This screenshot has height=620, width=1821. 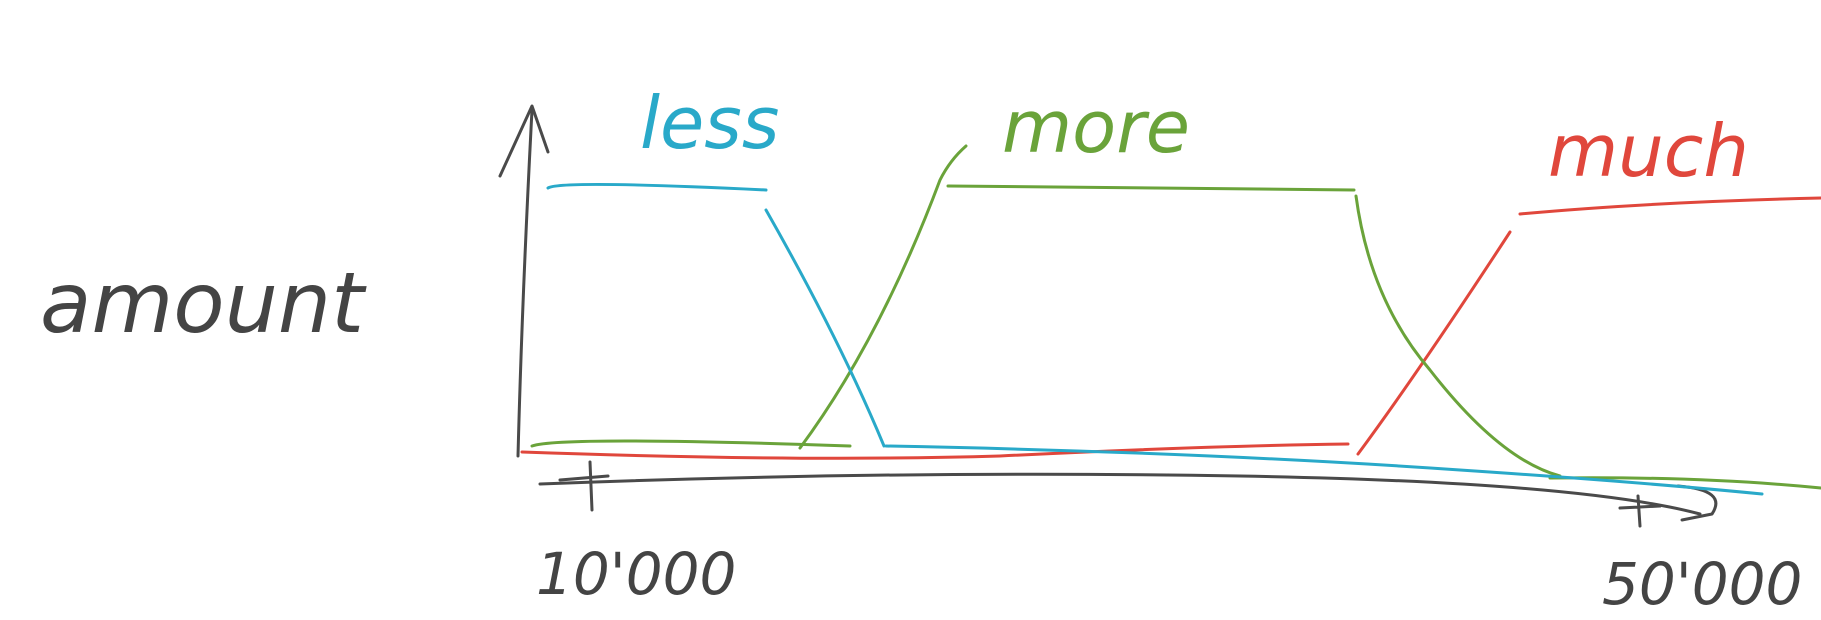 I want to click on y-axis-arrow-head, so click(x=524, y=141).